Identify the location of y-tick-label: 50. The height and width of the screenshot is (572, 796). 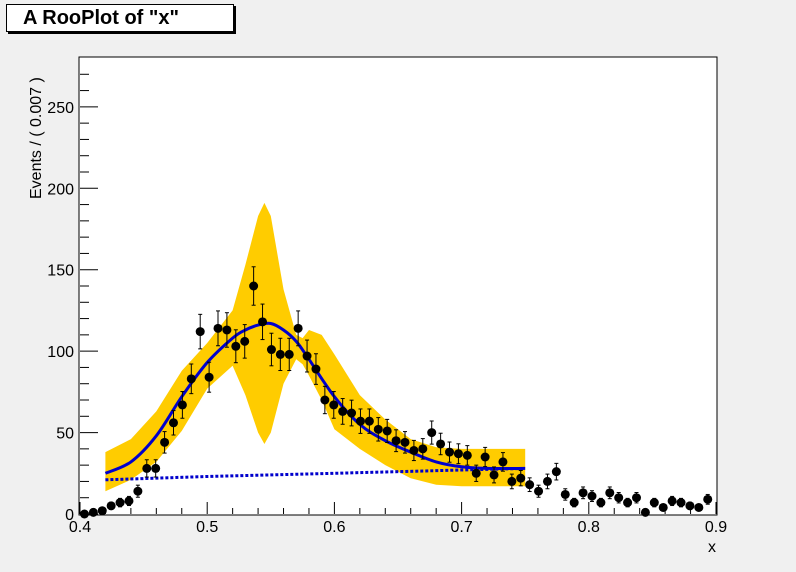
(65, 434).